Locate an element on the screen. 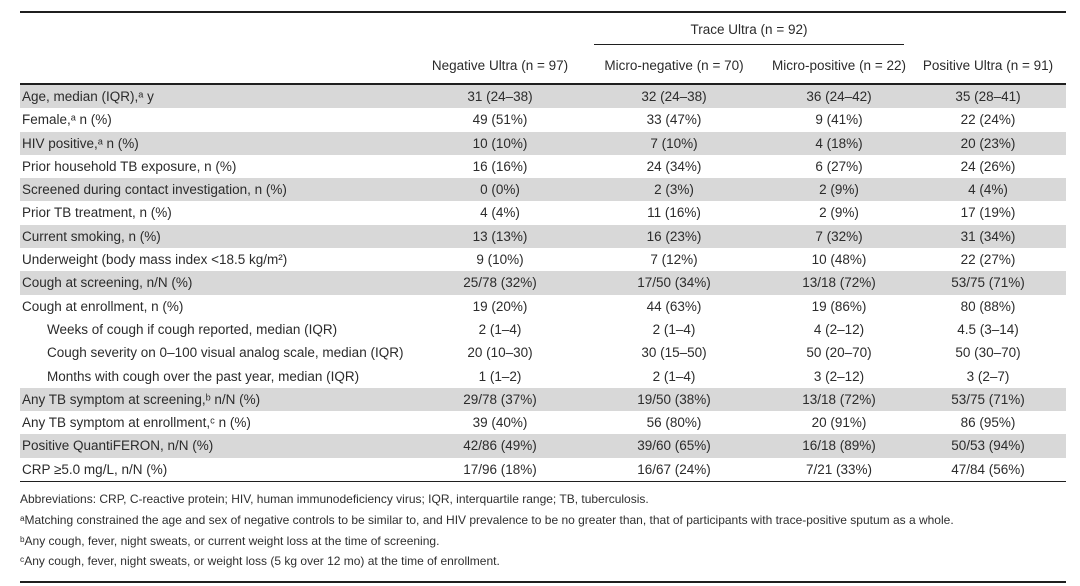 The width and height of the screenshot is (1080, 586). cell-value: 50/53 (94%) is located at coordinates (988, 446).